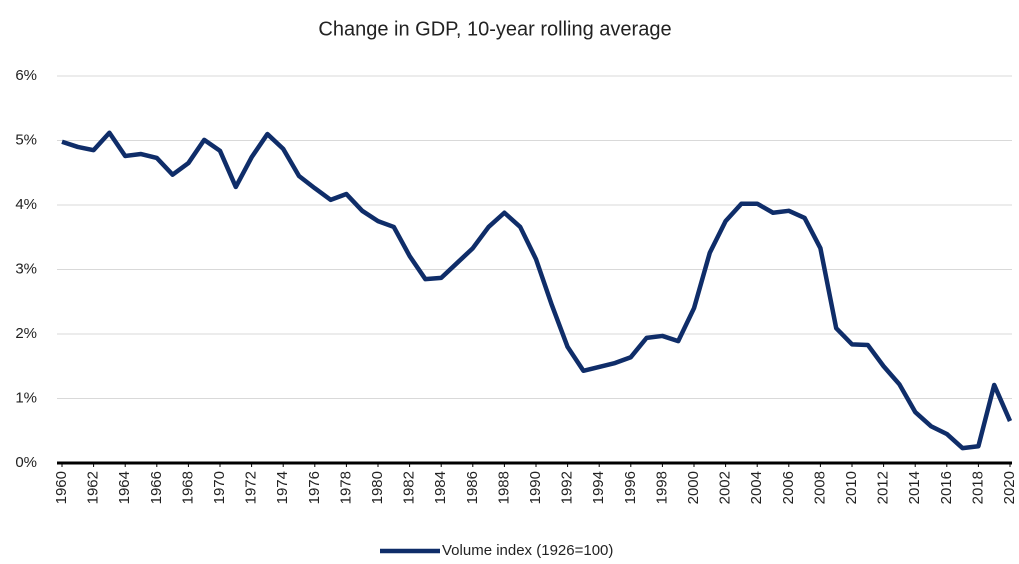 This screenshot has height=564, width=1019. Describe the element at coordinates (93, 487) in the screenshot. I see `x-tick-label: 1962` at that location.